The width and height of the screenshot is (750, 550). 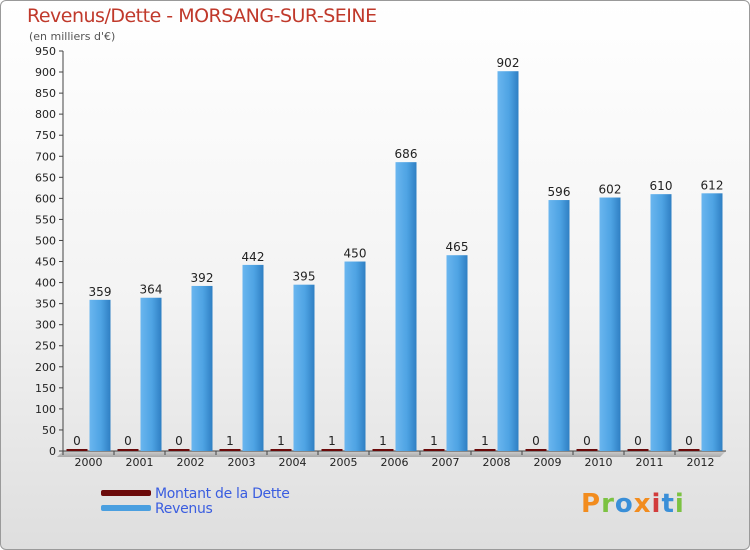 I want to click on legend-label-revenus: Revenus, so click(x=184, y=509).